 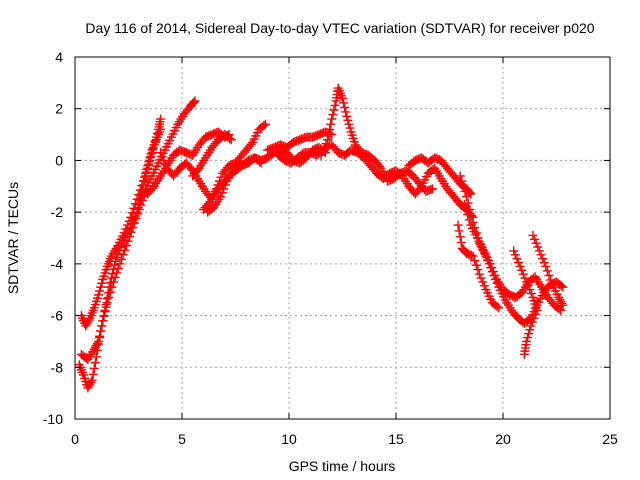 What do you see at coordinates (59, 160) in the screenshot?
I see `y-tick-label: 0` at bounding box center [59, 160].